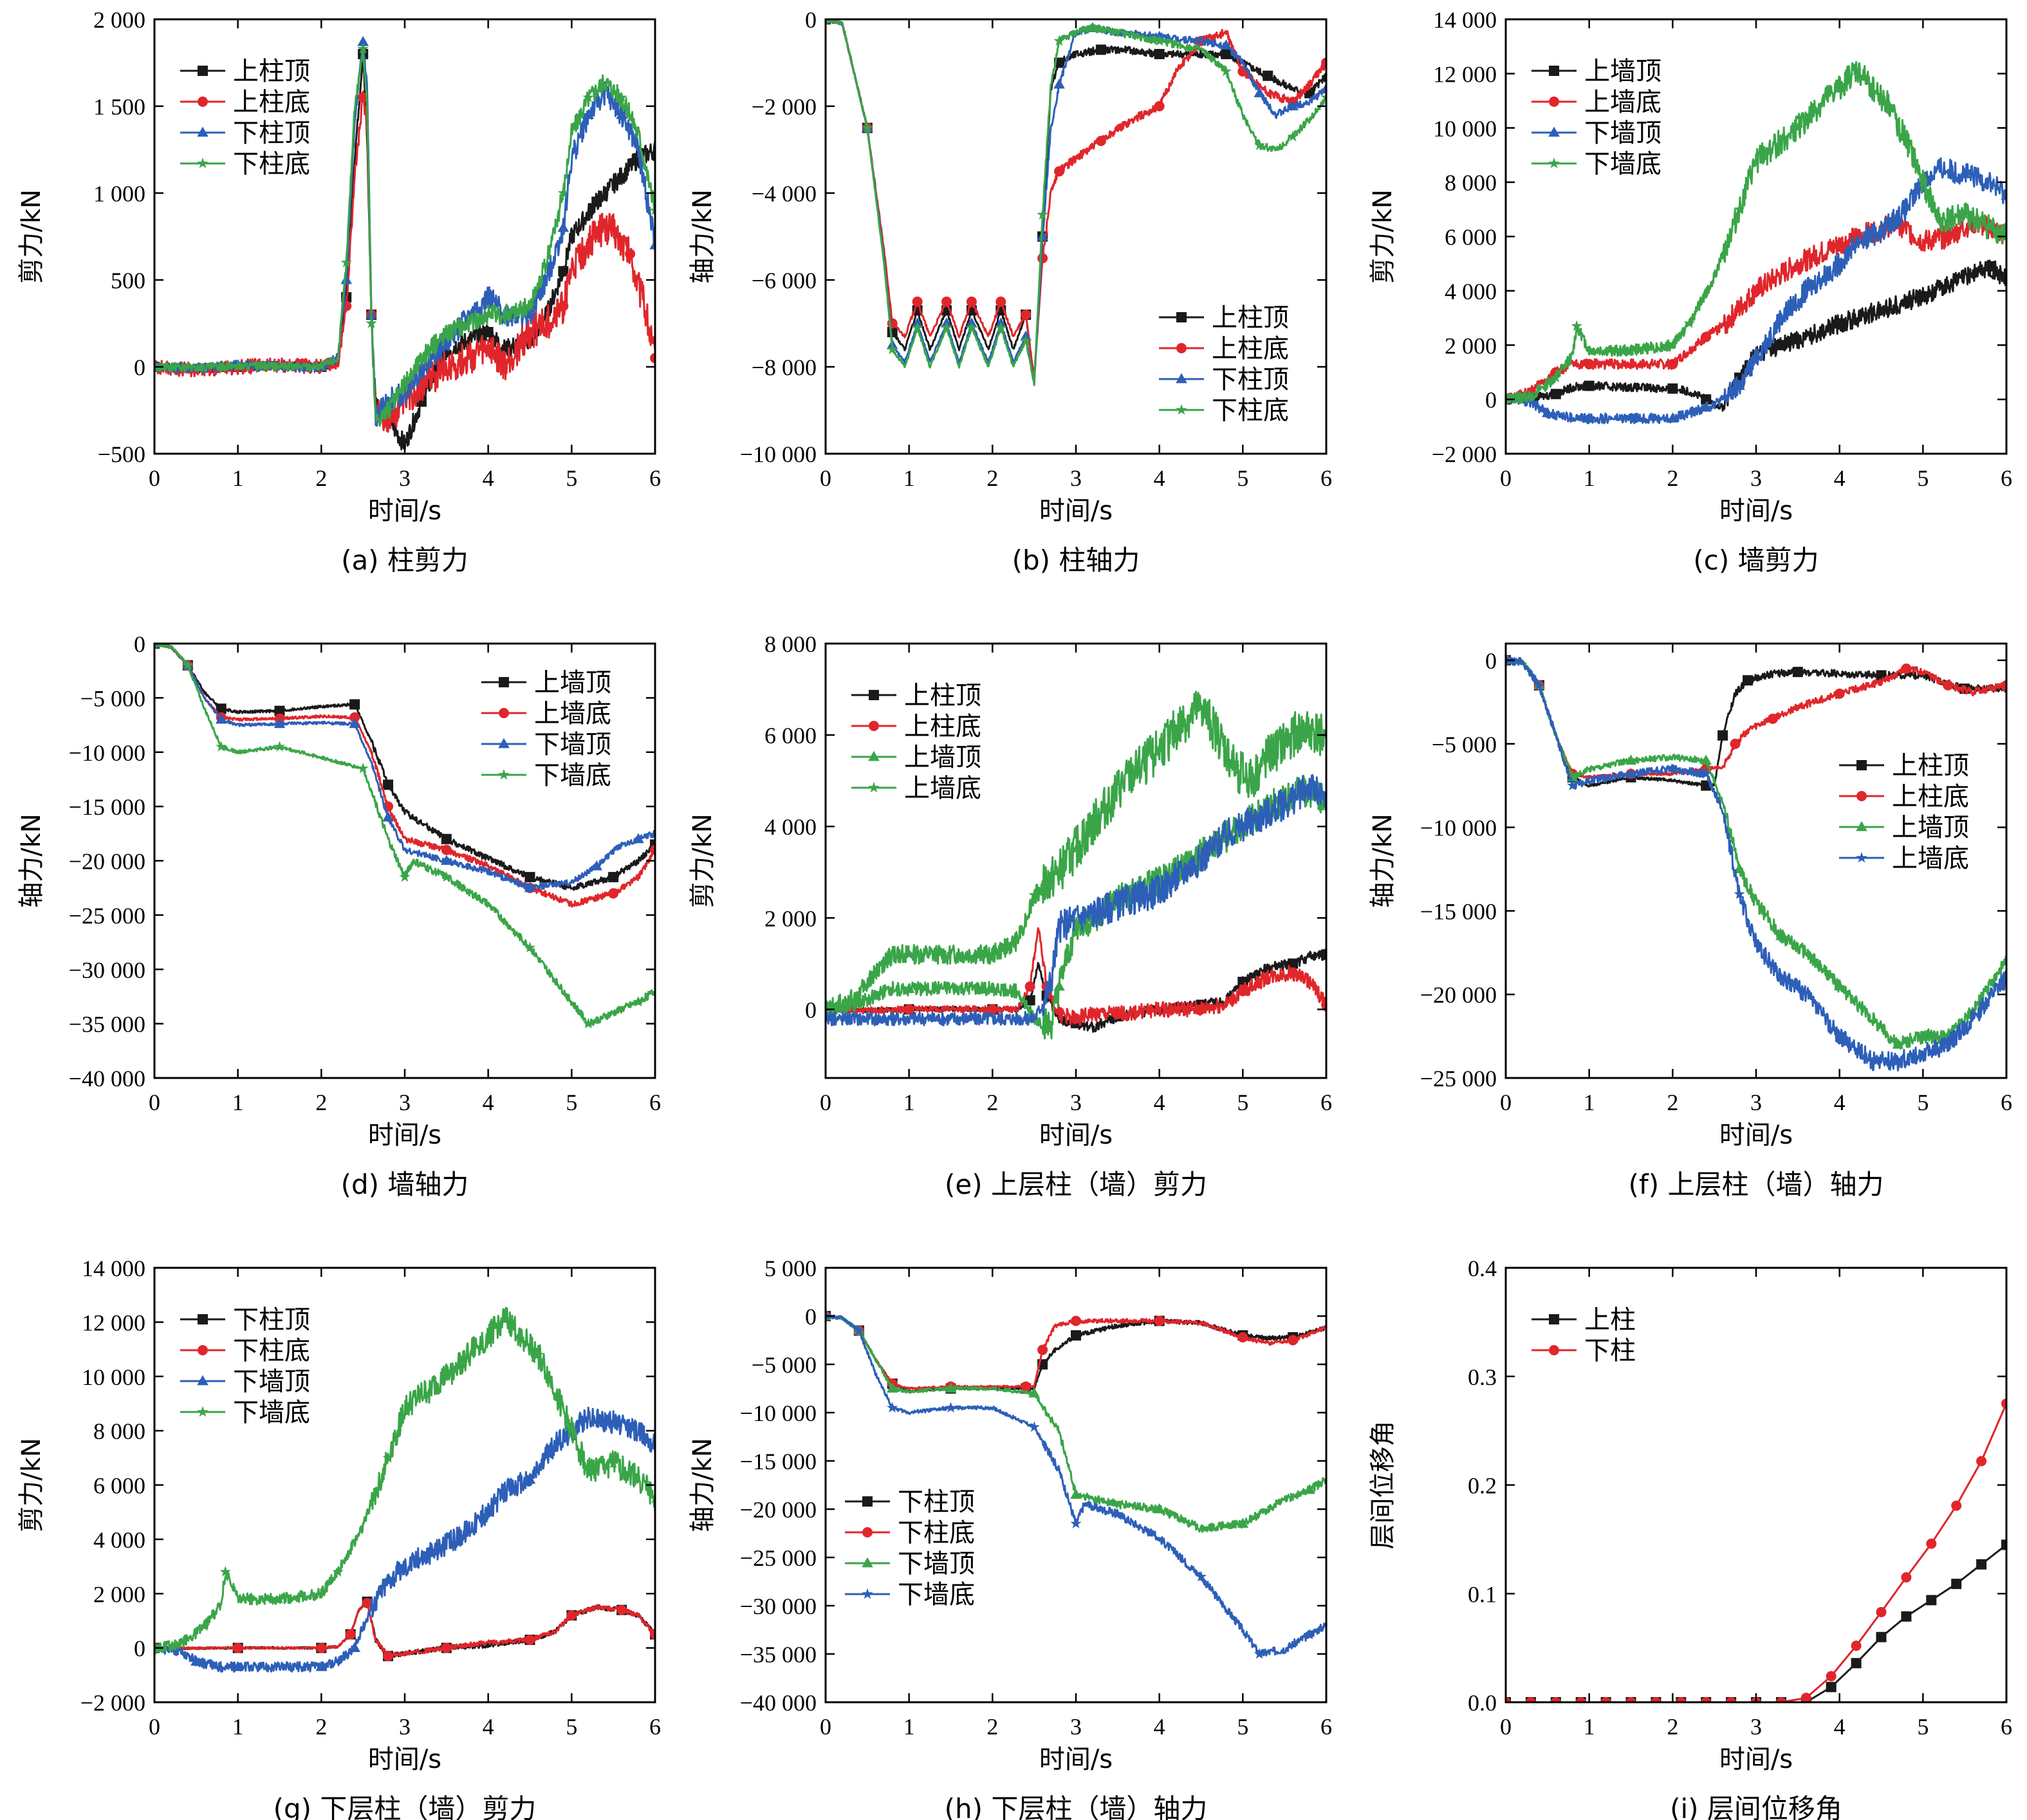  Describe the element at coordinates (113, 1377) in the screenshot. I see `y-tick-label: 10 000` at that location.